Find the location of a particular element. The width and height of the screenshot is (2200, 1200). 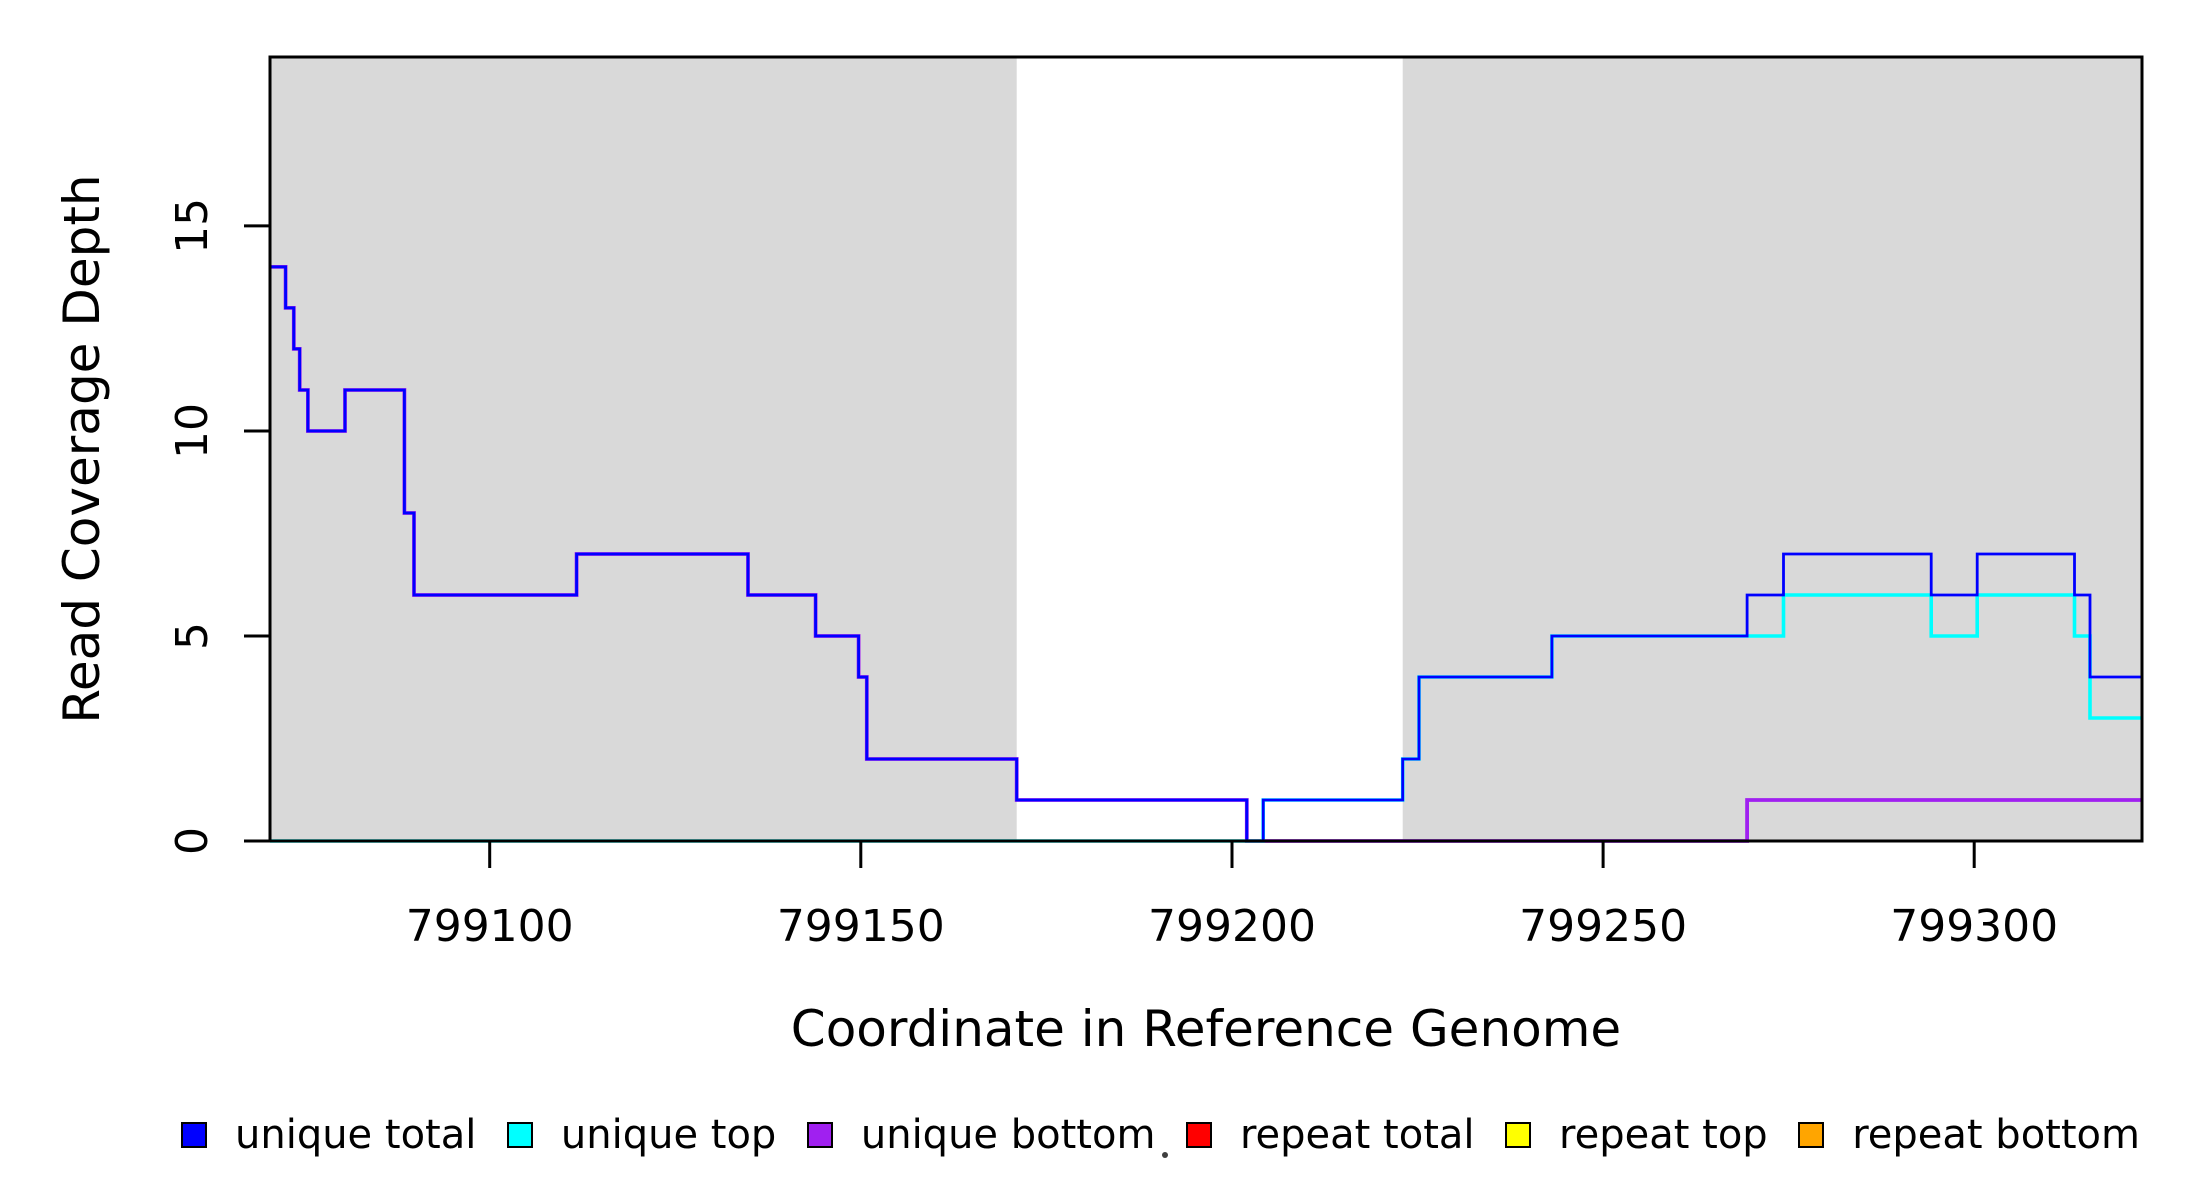

legend-label: unique bottom is located at coordinates (1008, 1135).